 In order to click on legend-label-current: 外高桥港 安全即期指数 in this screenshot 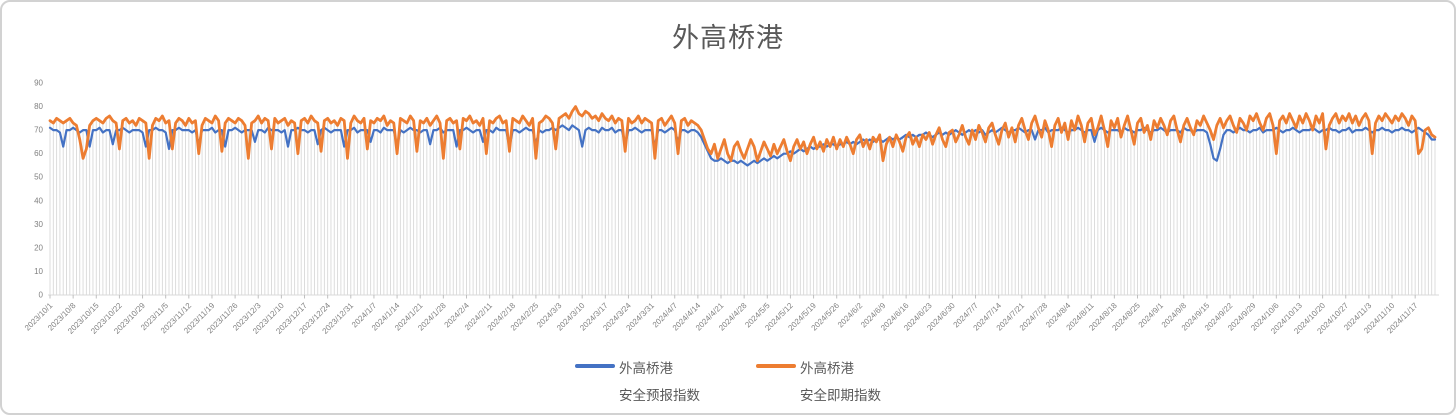, I will do `click(840, 382)`.